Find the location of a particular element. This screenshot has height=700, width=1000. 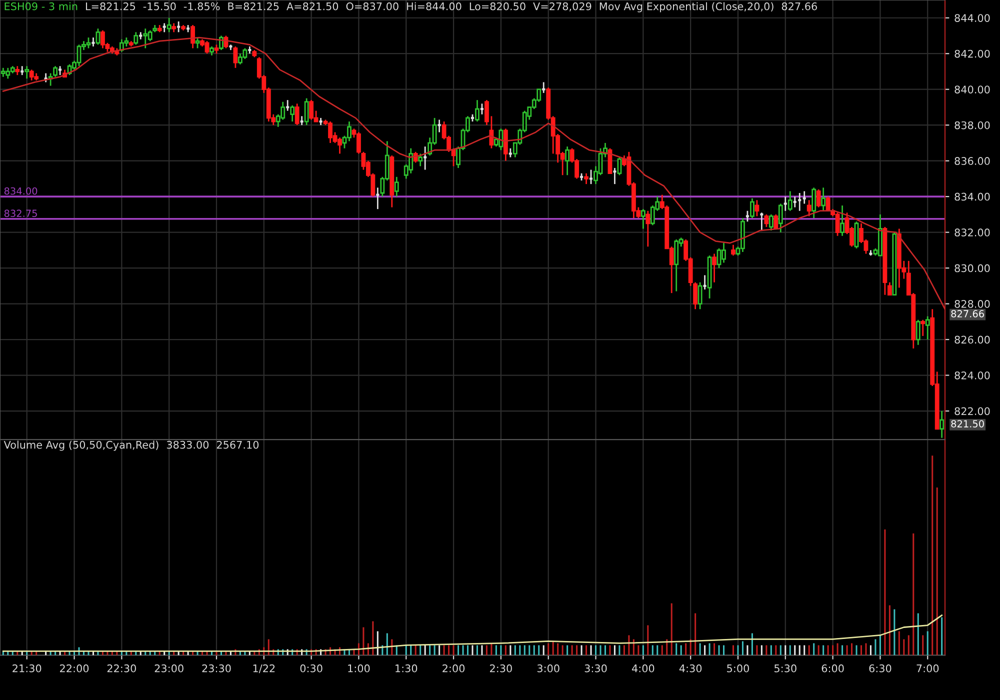

y-tick-label: 844.00 is located at coordinates (972, 18).